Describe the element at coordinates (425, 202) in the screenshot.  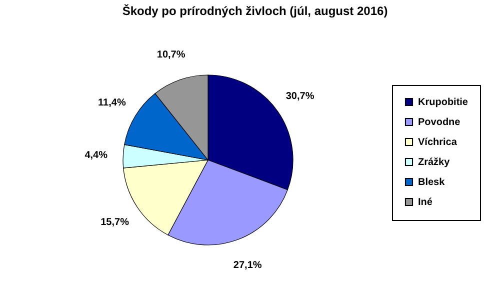
I see `legend-label: Iné` at that location.